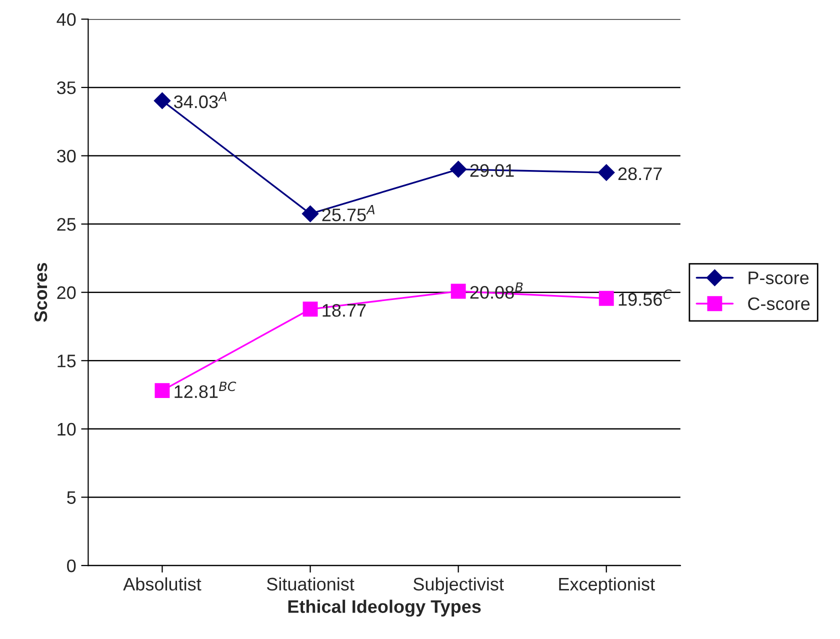  Describe the element at coordinates (640, 173) in the screenshot. I see `data-label: 28.77` at that location.